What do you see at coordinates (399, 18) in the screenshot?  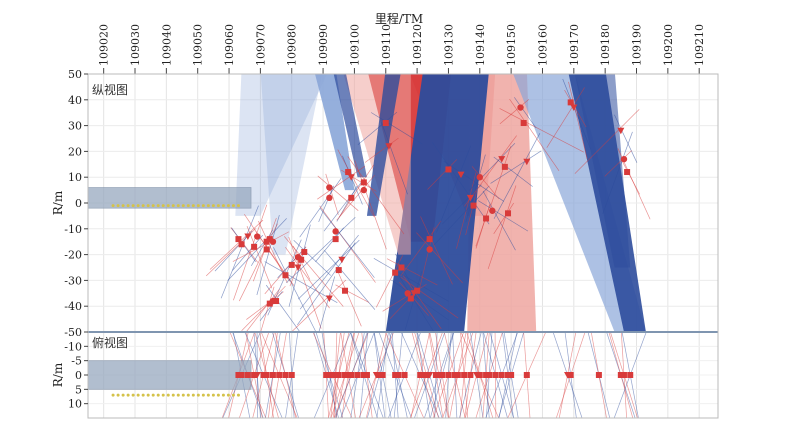 I see `chart-title: 里程/TM` at bounding box center [399, 18].